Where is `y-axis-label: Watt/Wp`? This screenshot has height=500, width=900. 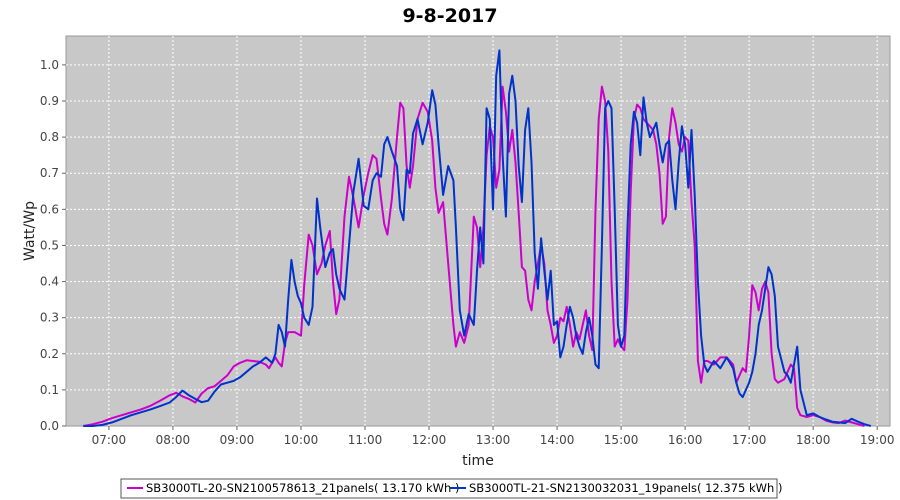 y-axis-label: Watt/Wp is located at coordinates (30, 231).